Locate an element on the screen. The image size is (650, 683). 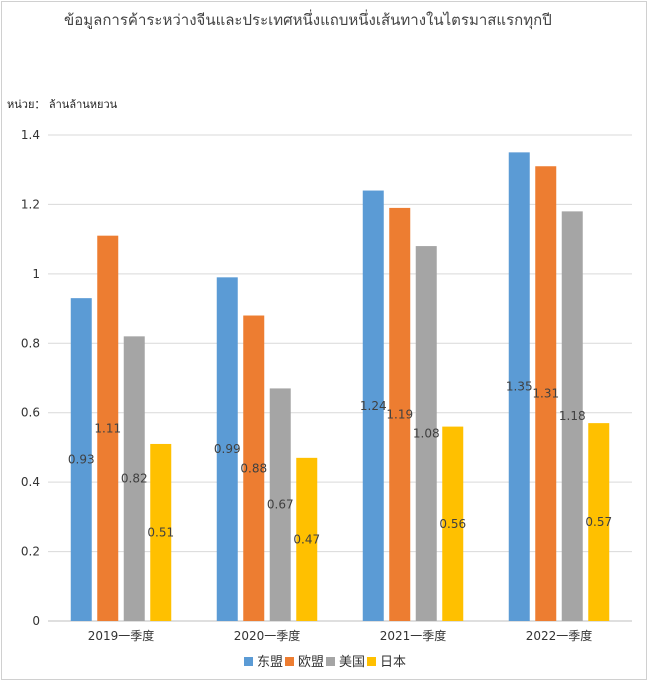
x-category-label: 2021一季度 is located at coordinates (413, 635).